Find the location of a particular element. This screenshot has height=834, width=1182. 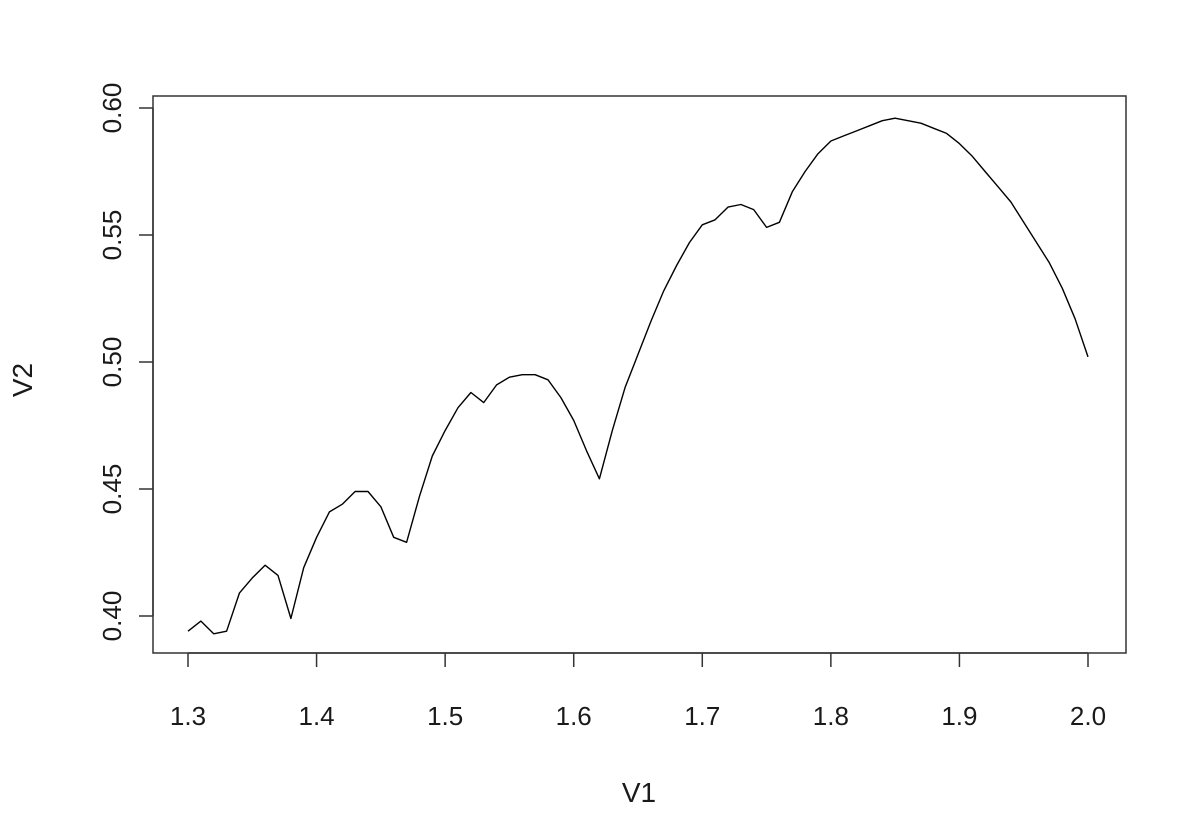

x-tick-label: 1.4 is located at coordinates (316, 716).